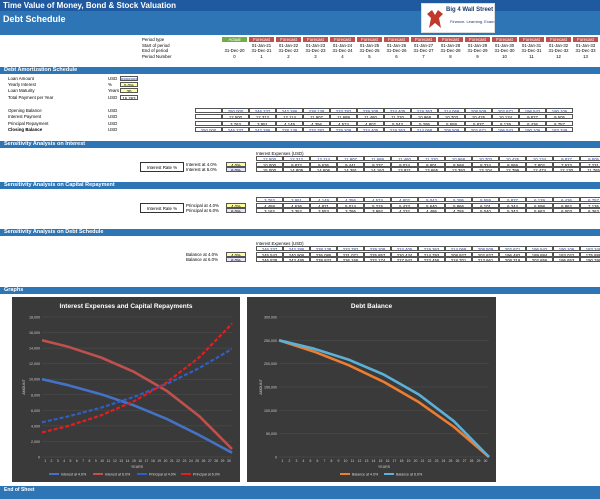 The width and height of the screenshot is (600, 499). I want to click on period-end: 31-Dec-25, so click(369, 50).